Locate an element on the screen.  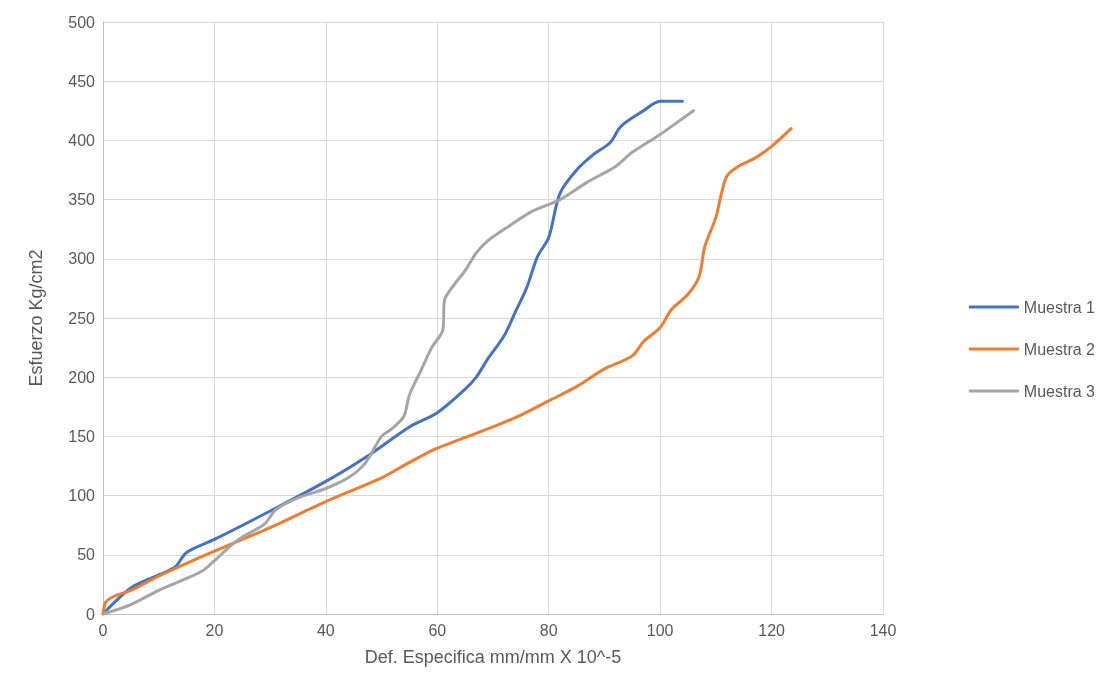
x-tick-label: 0 is located at coordinates (103, 630).